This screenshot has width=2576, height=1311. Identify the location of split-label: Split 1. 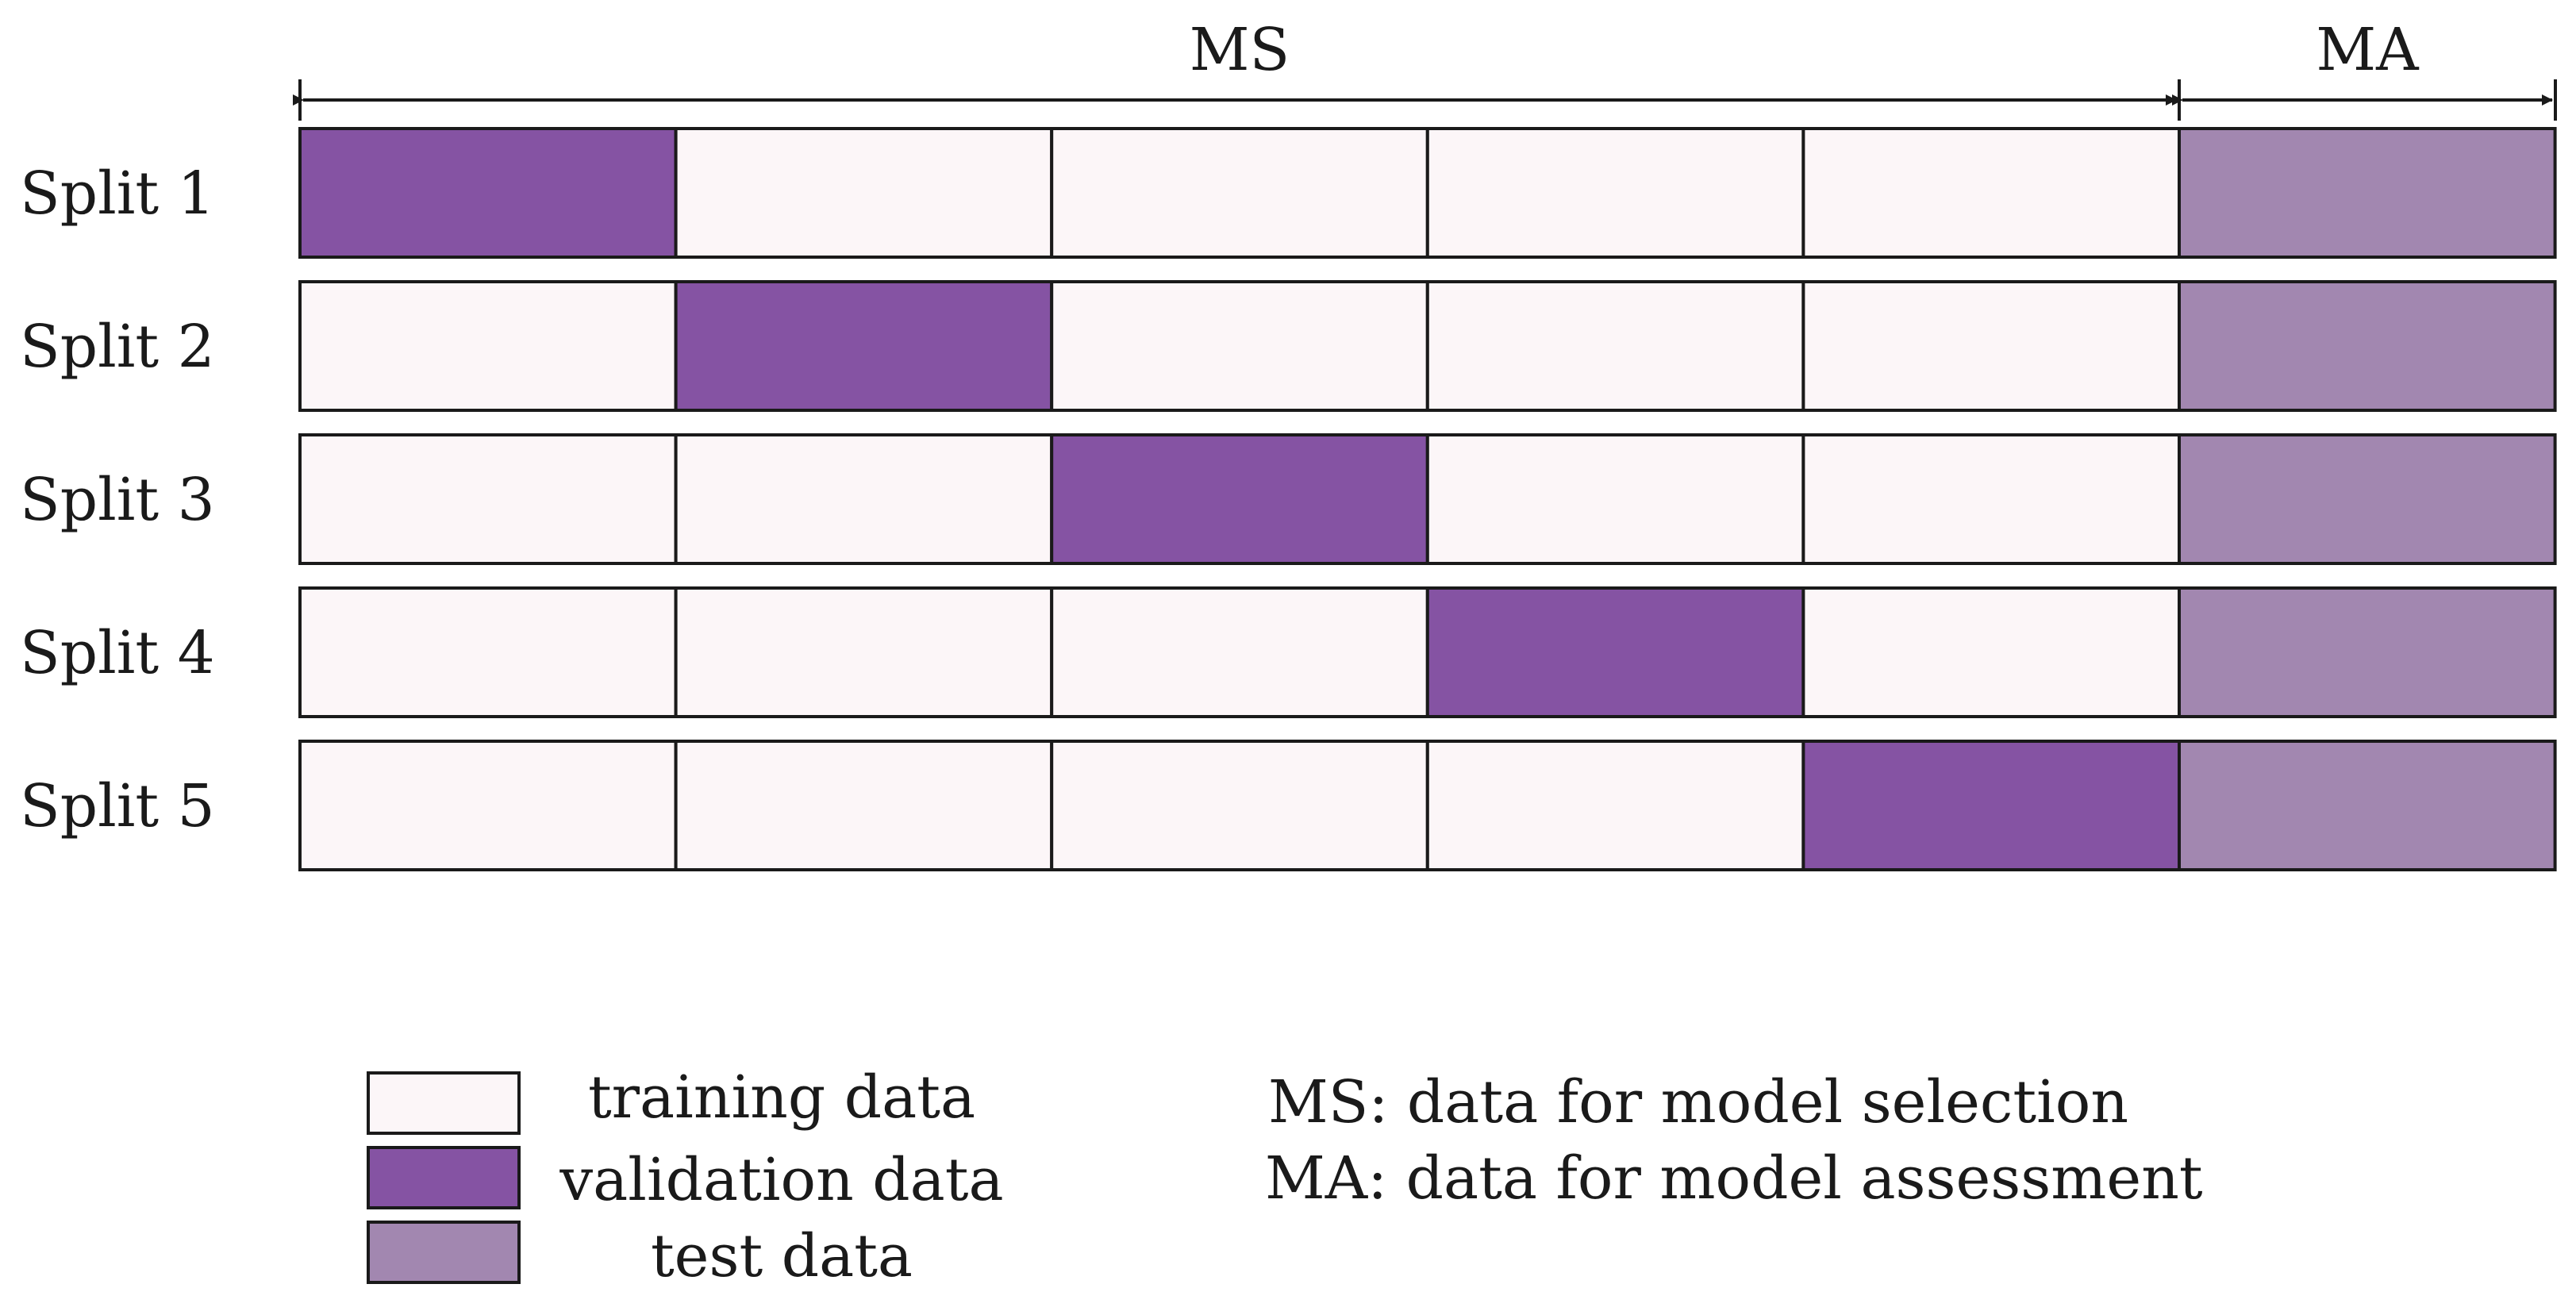
(117, 194).